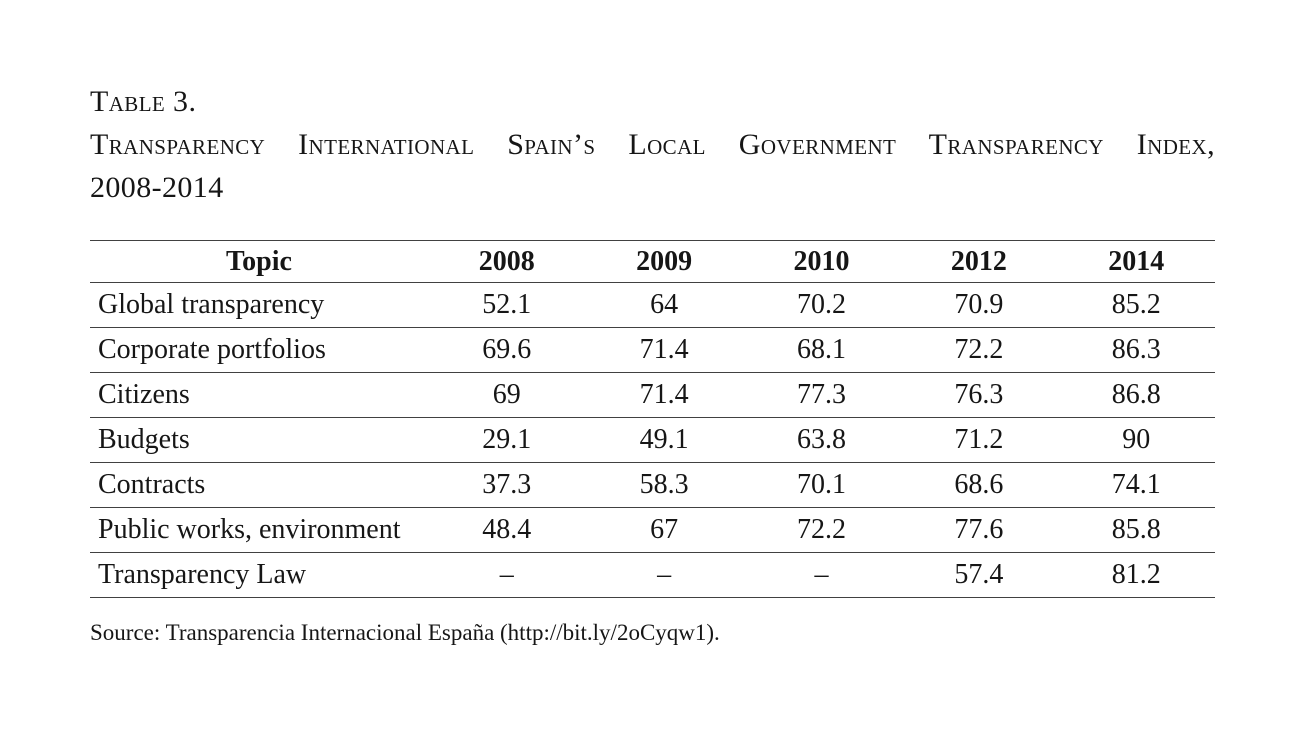 The image size is (1302, 737). Describe the element at coordinates (507, 440) in the screenshot. I see `value-cell: 29.1` at that location.